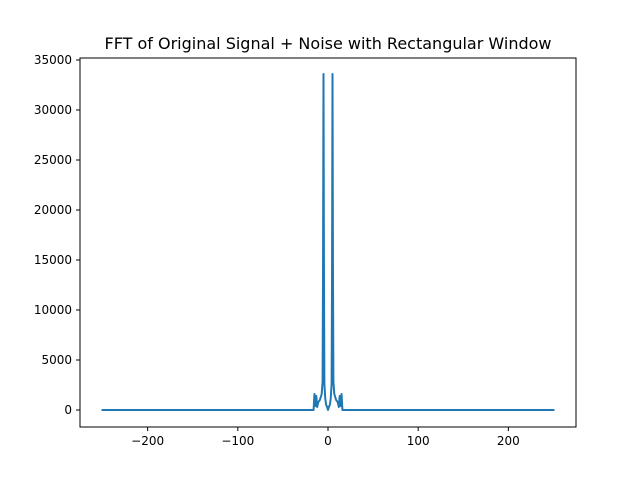  I want to click on y-tick-label: 10000, so click(53, 310).